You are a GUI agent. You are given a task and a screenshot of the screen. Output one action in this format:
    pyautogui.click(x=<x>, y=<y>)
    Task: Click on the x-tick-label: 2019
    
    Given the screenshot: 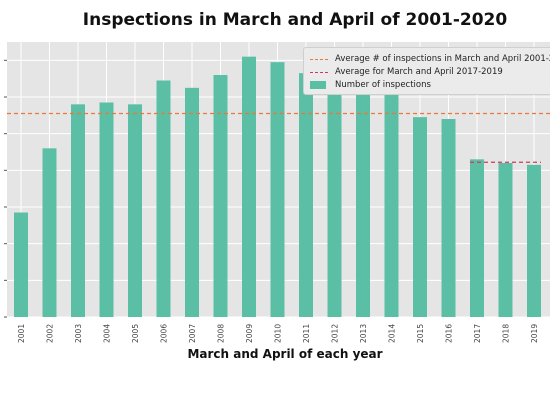 What is the action you would take?
    pyautogui.click(x=534, y=333)
    